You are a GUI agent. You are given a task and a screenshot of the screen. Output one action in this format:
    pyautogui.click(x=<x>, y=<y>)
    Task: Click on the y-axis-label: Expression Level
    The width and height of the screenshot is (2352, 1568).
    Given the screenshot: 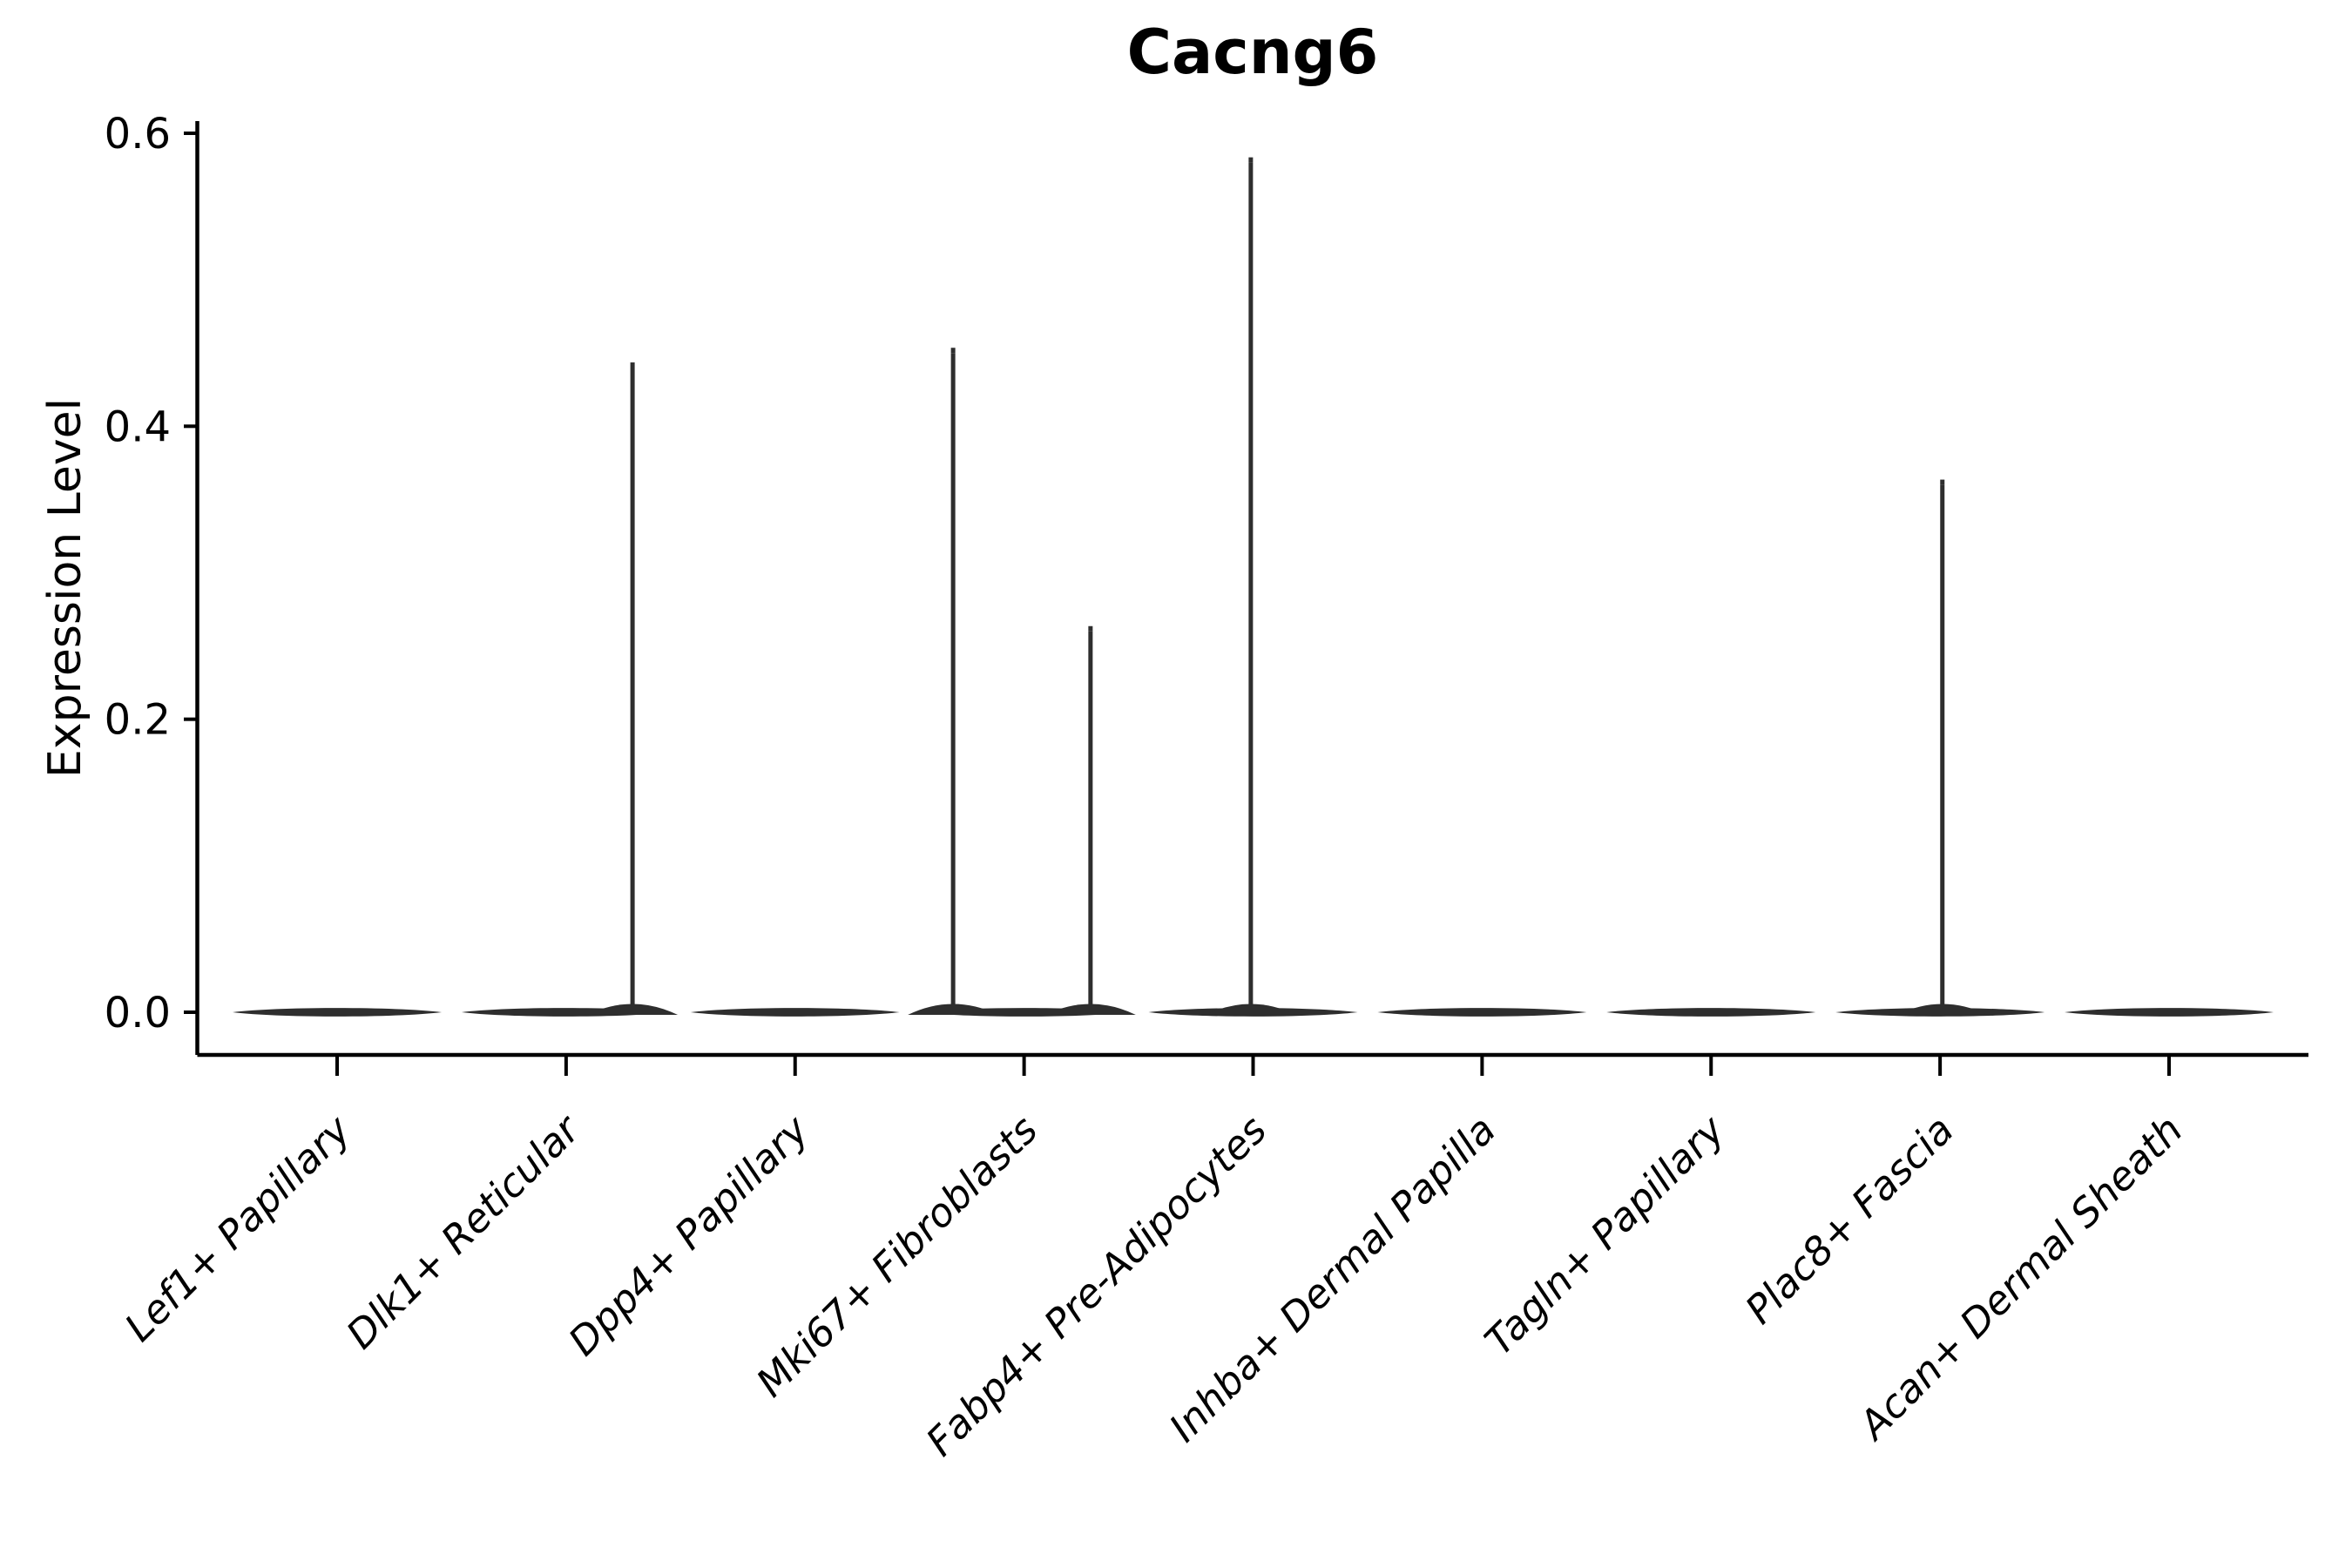 What is the action you would take?
    pyautogui.click(x=65, y=588)
    